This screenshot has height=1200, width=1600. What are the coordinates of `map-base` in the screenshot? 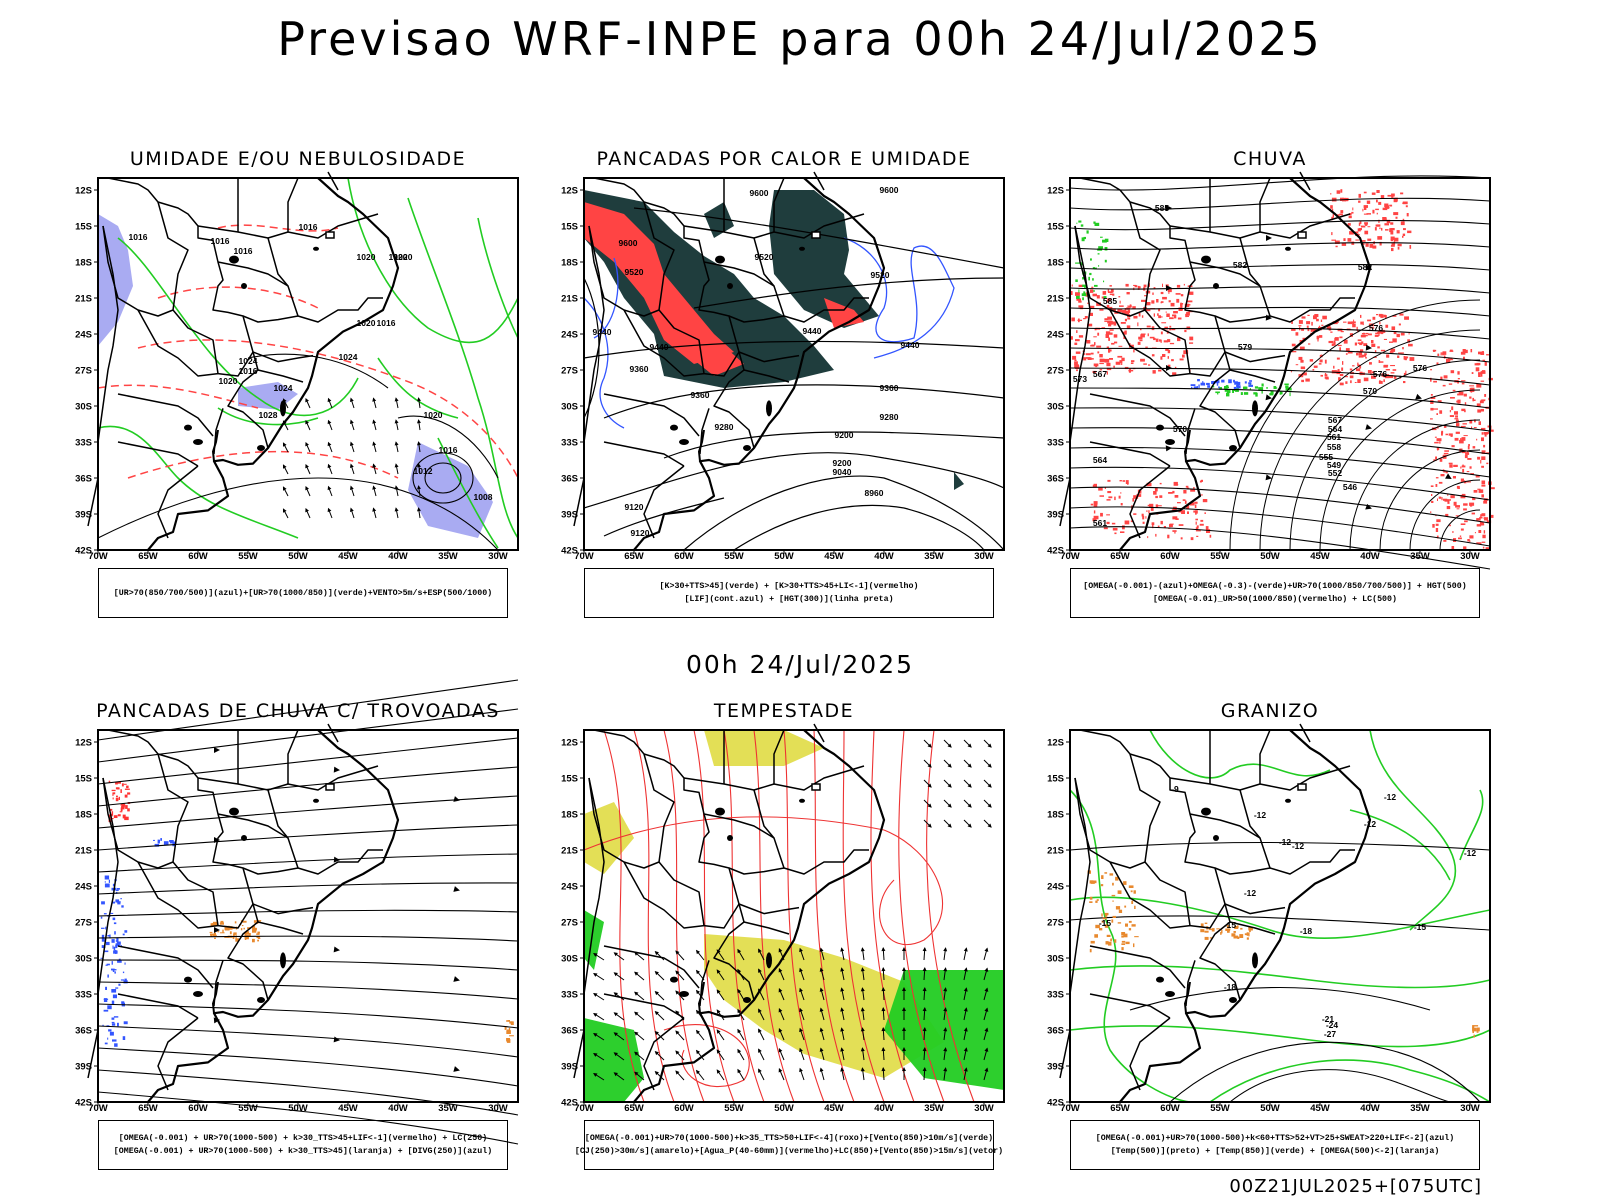 It's located at (729, 913).